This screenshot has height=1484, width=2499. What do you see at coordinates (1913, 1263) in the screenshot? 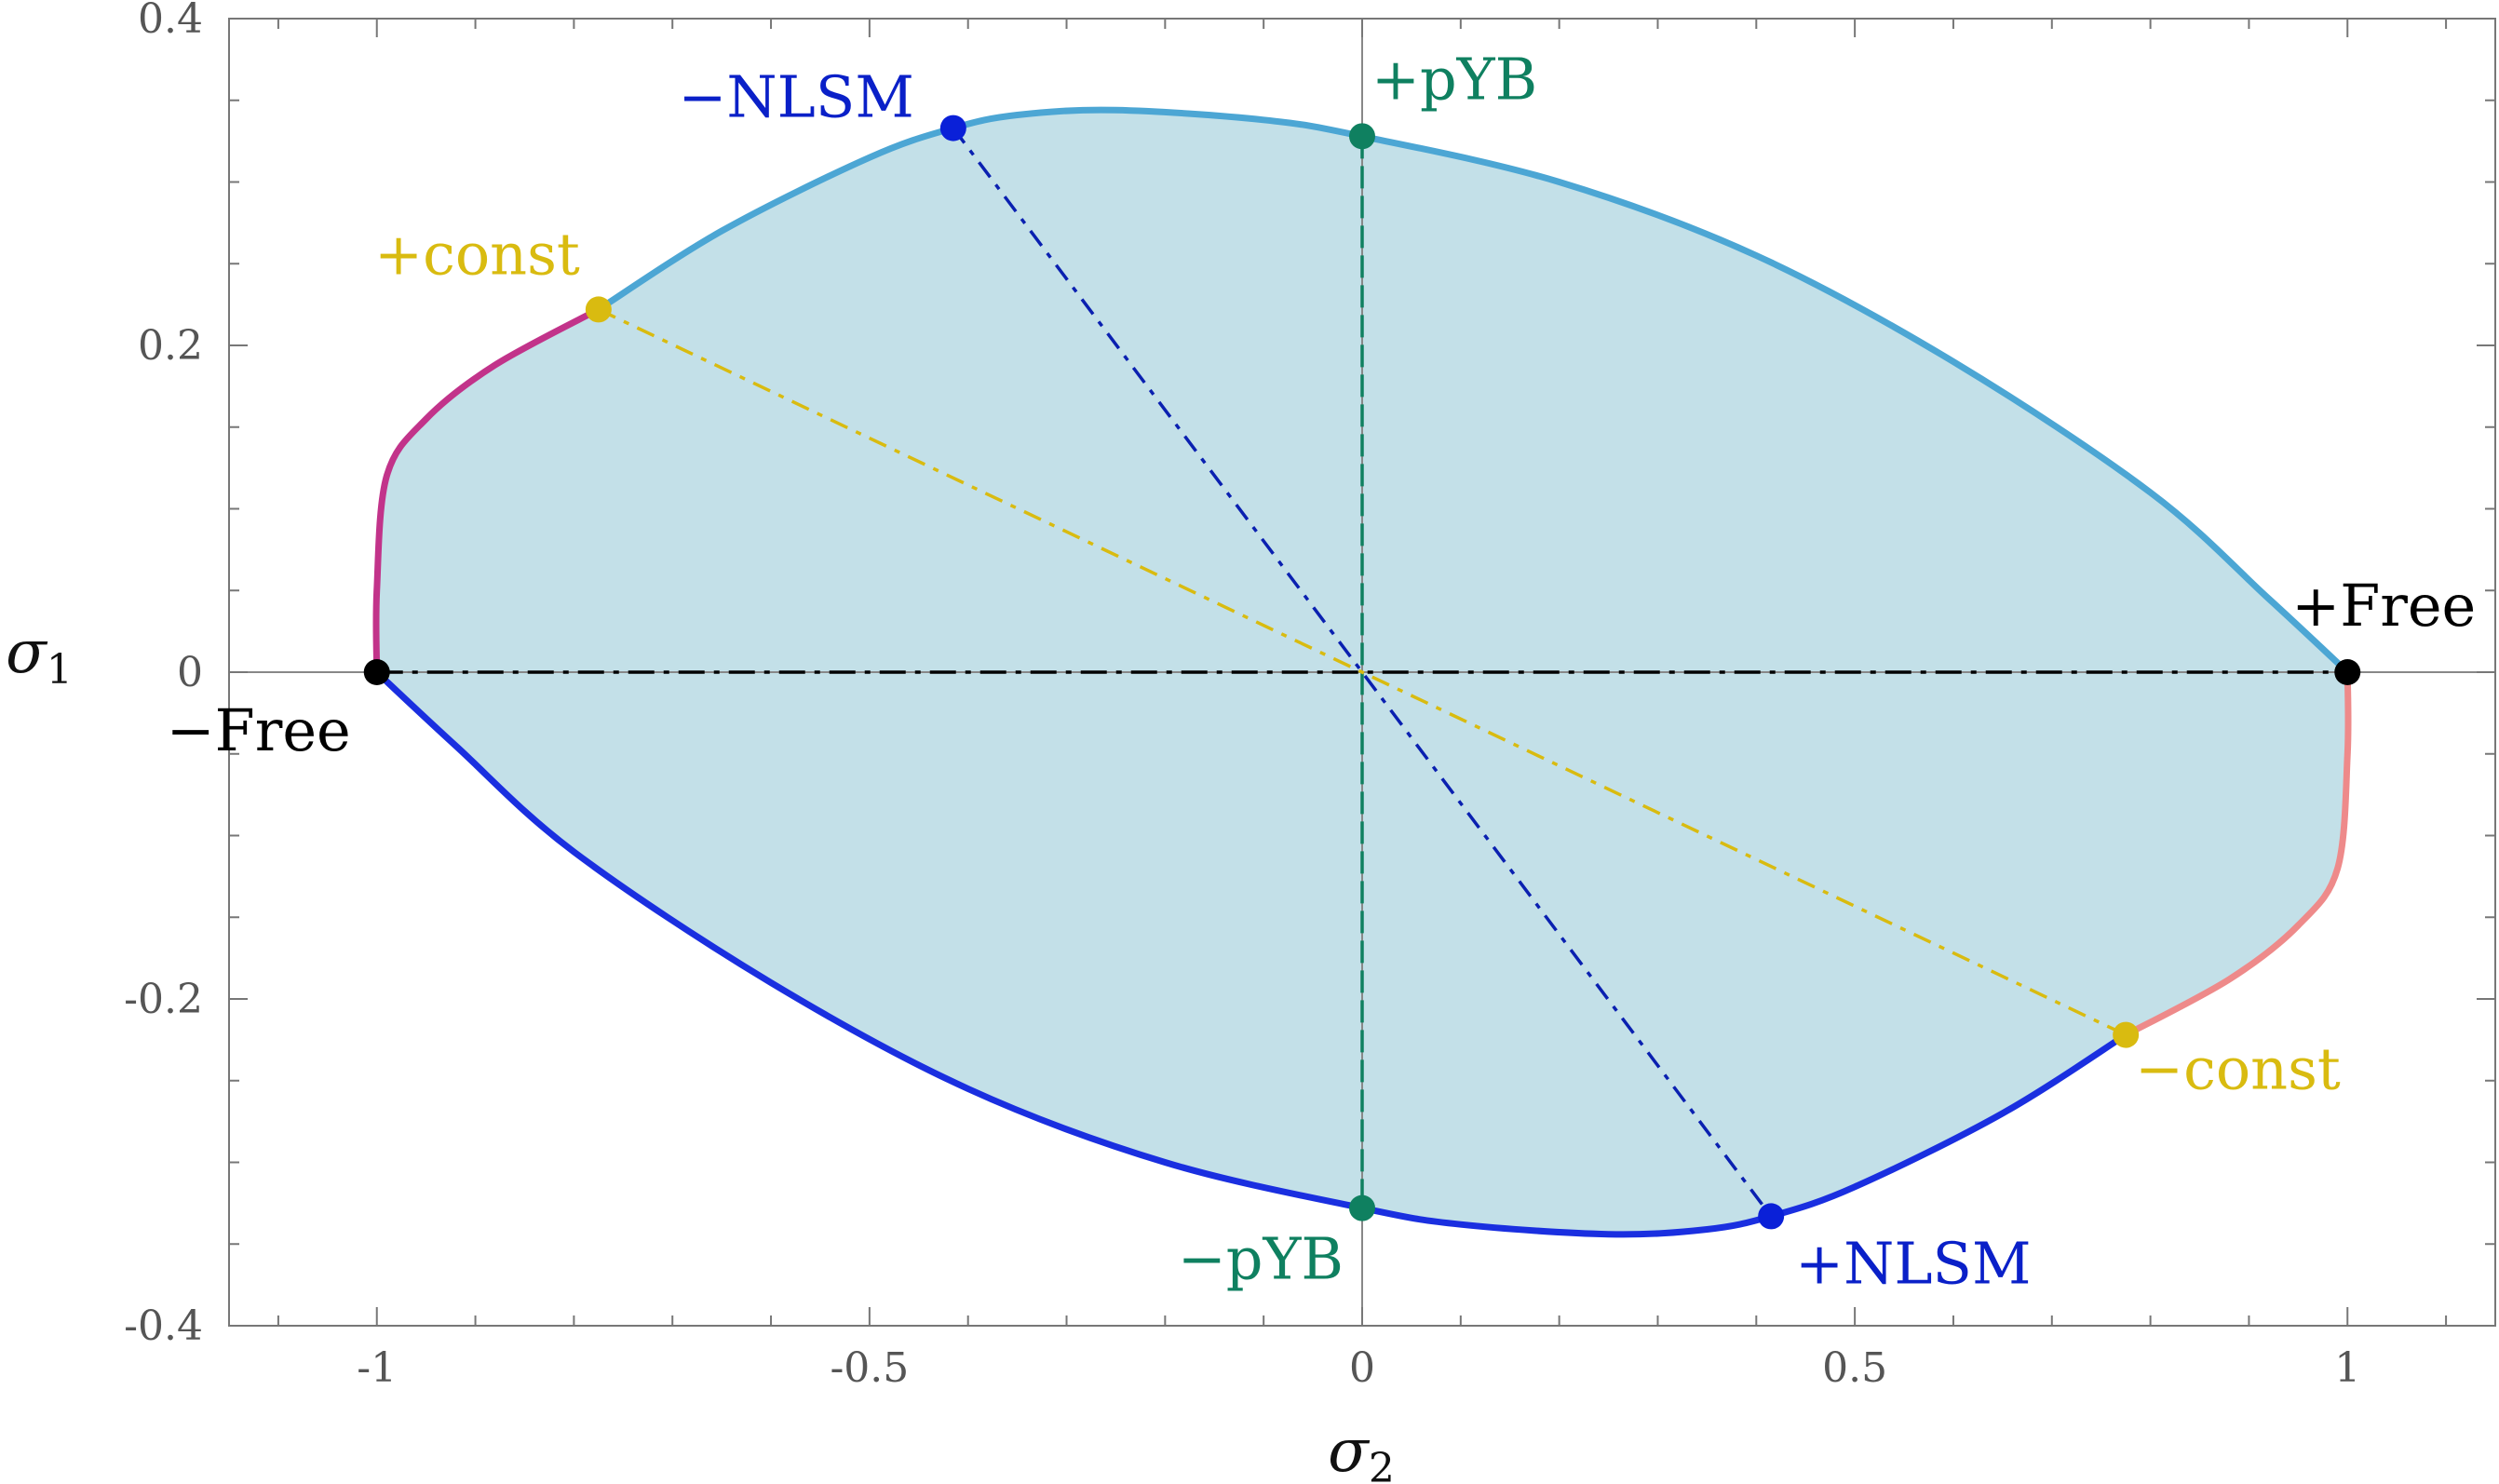
I see `point-label: +NLSM` at bounding box center [1913, 1263].